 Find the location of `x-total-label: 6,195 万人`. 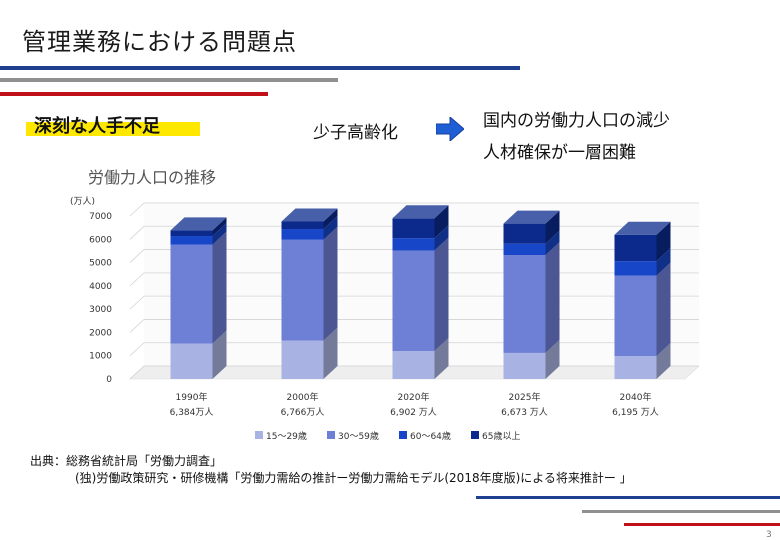

x-total-label: 6,195 万人 is located at coordinates (635, 412).